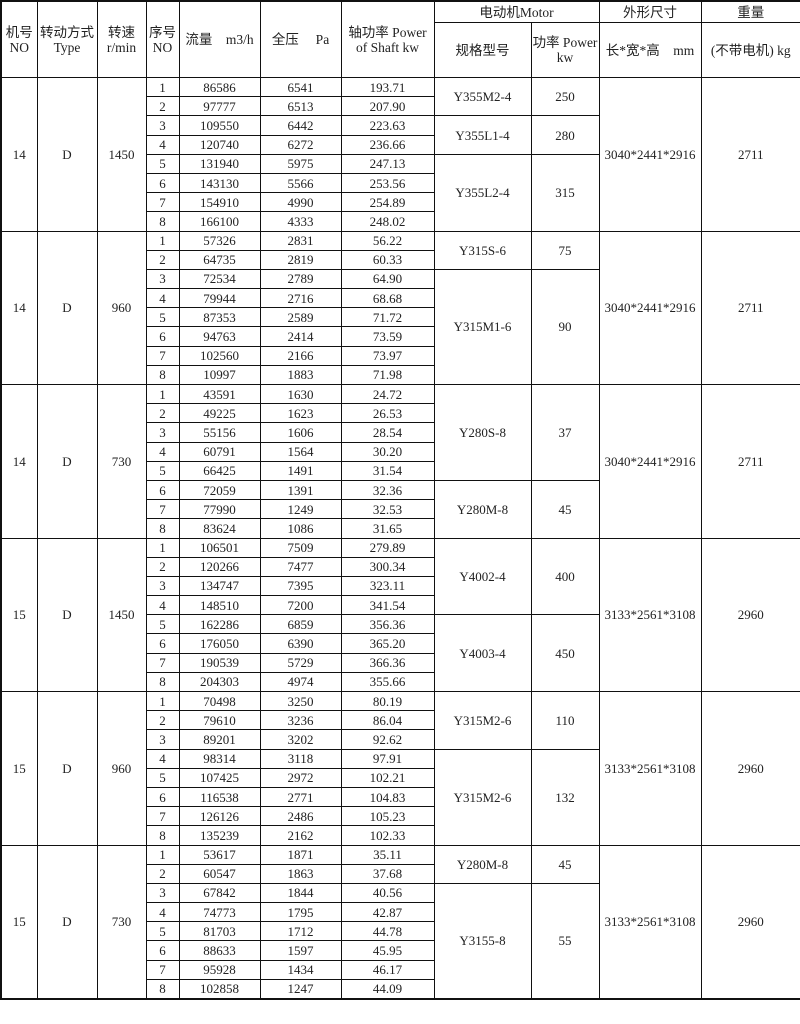 The image size is (800, 1024). I want to click on motor-model-cell: Y315S-6, so click(482, 250).